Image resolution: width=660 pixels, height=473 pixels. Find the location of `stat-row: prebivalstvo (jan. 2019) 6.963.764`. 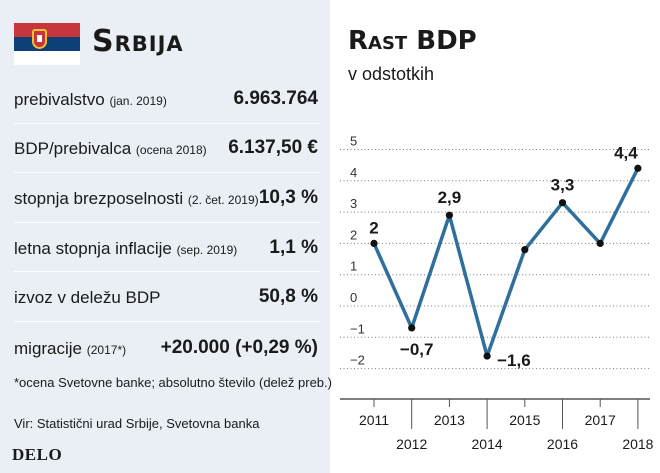

stat-row: prebivalstvo (jan. 2019) 6.963.764 is located at coordinates (167, 99).